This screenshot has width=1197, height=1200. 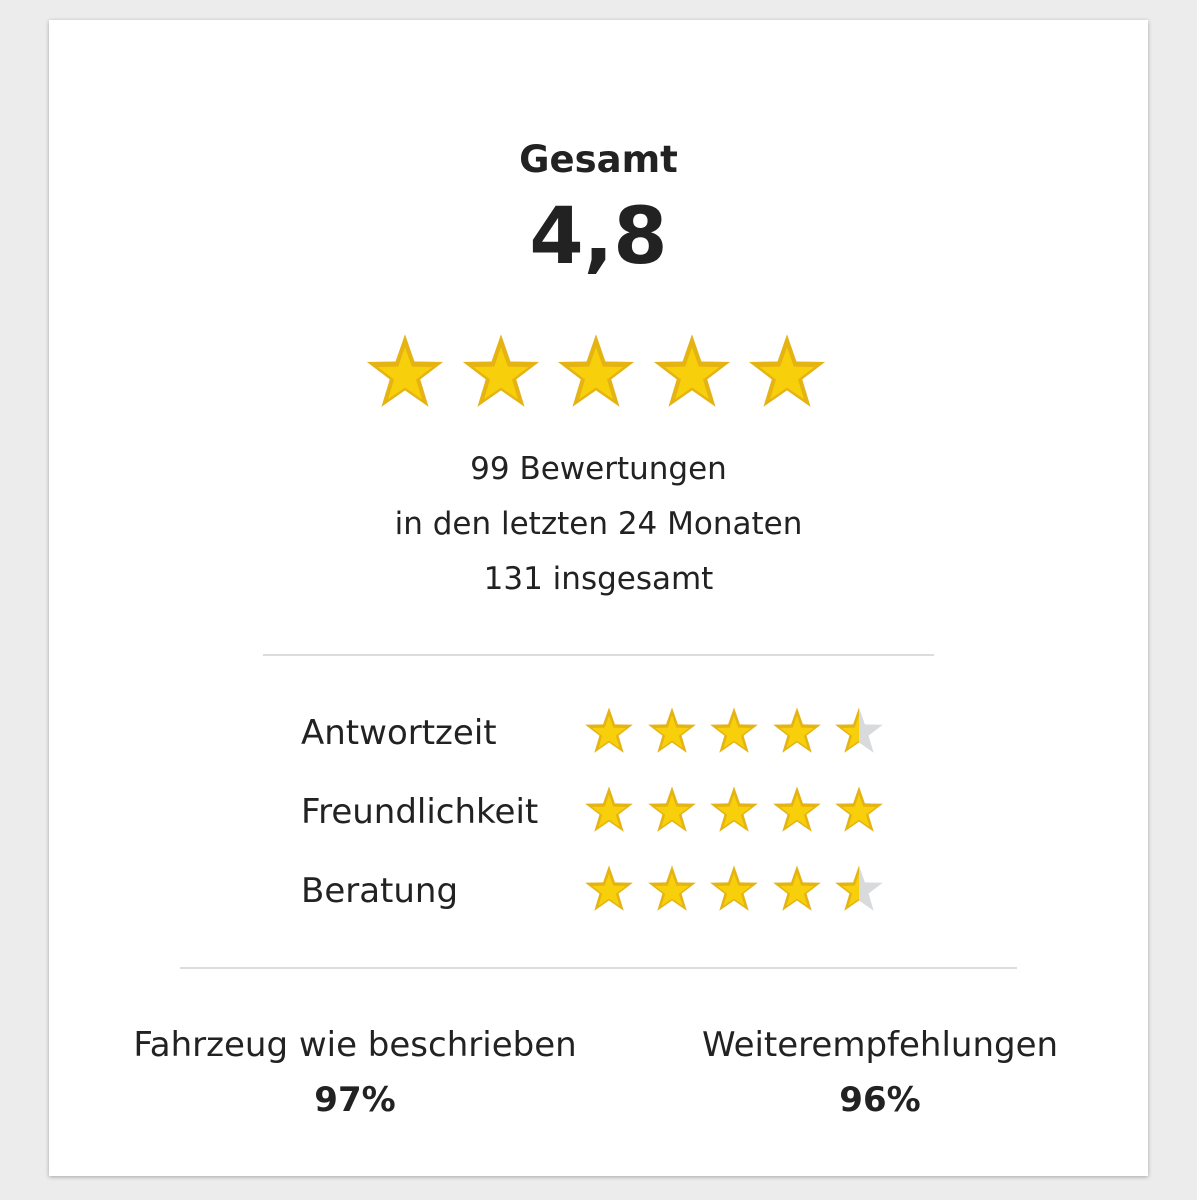 I want to click on reviews-total: 131 insgesamt, so click(x=598, y=579).